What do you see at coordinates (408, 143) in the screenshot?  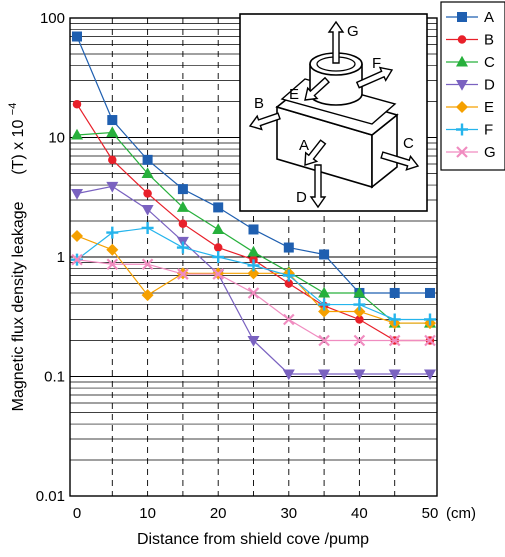 I see `direction-label-c: C` at bounding box center [408, 143].